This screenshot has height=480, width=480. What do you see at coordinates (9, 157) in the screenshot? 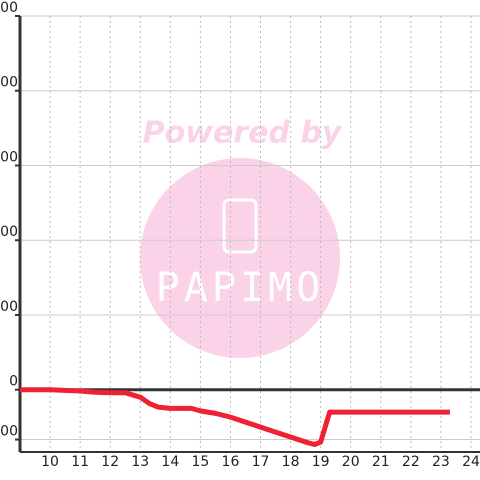
I see `y-tick-label: 90,000` at bounding box center [9, 157].